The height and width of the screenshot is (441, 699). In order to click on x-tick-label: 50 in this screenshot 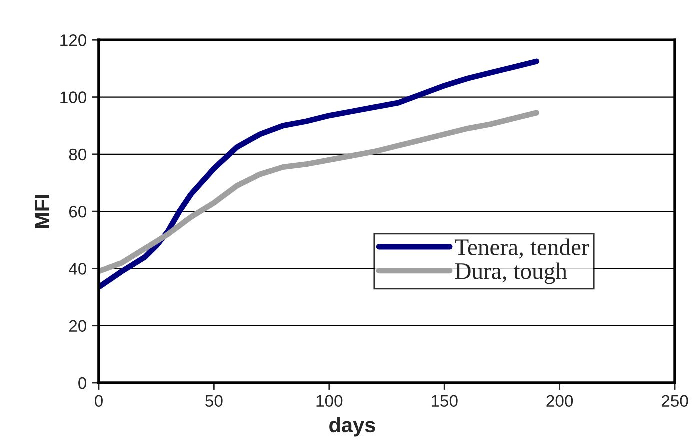, I will do `click(214, 401)`.